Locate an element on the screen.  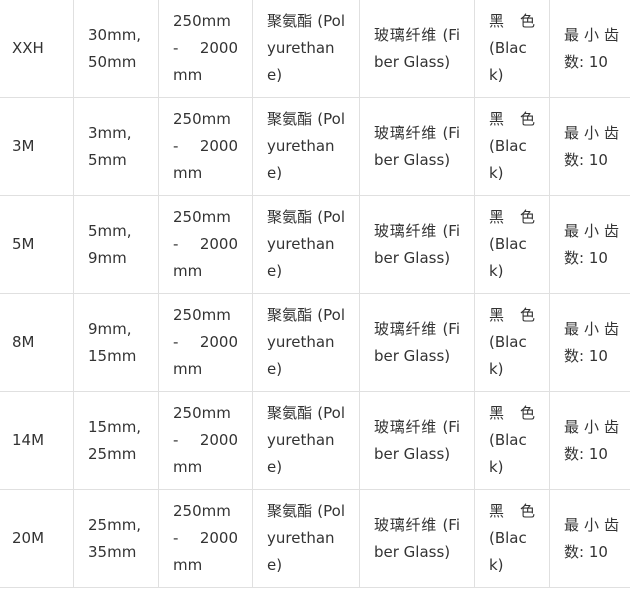
cell-type: 20M is located at coordinates (37, 538).